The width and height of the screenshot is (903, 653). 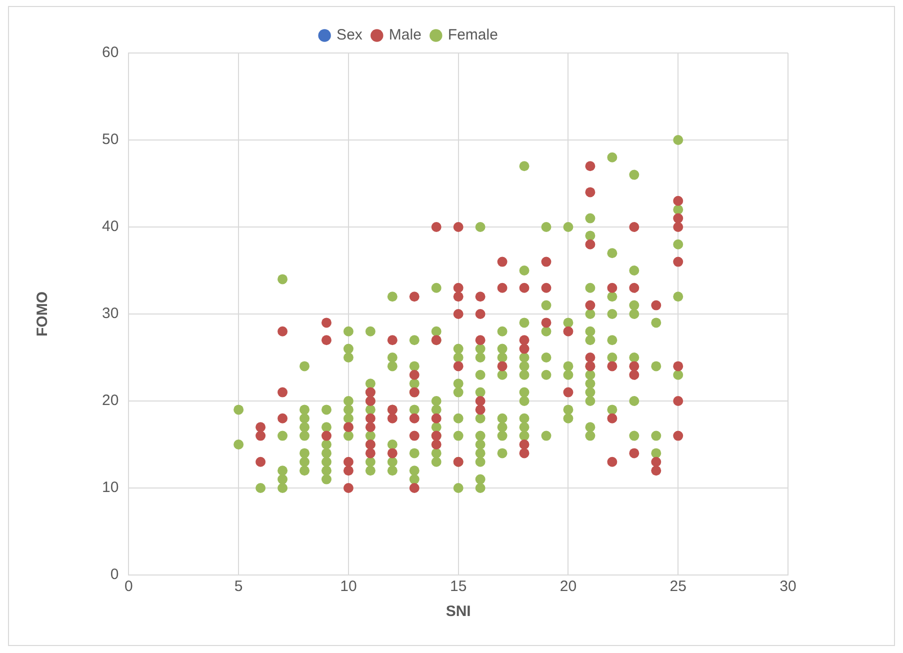 I want to click on x-tick-label: 30, so click(x=788, y=587).